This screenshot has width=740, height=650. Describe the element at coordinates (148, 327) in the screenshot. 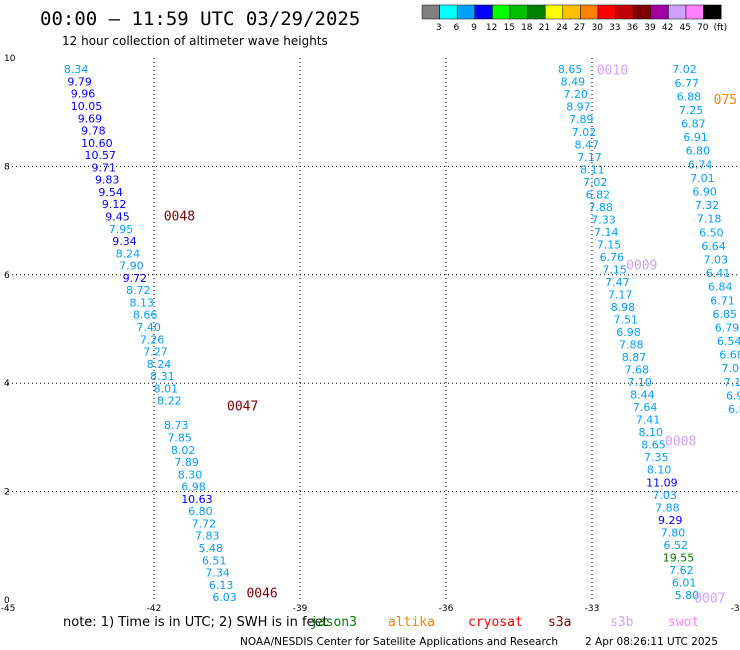

I see `wave-height-value: 7.40` at that location.